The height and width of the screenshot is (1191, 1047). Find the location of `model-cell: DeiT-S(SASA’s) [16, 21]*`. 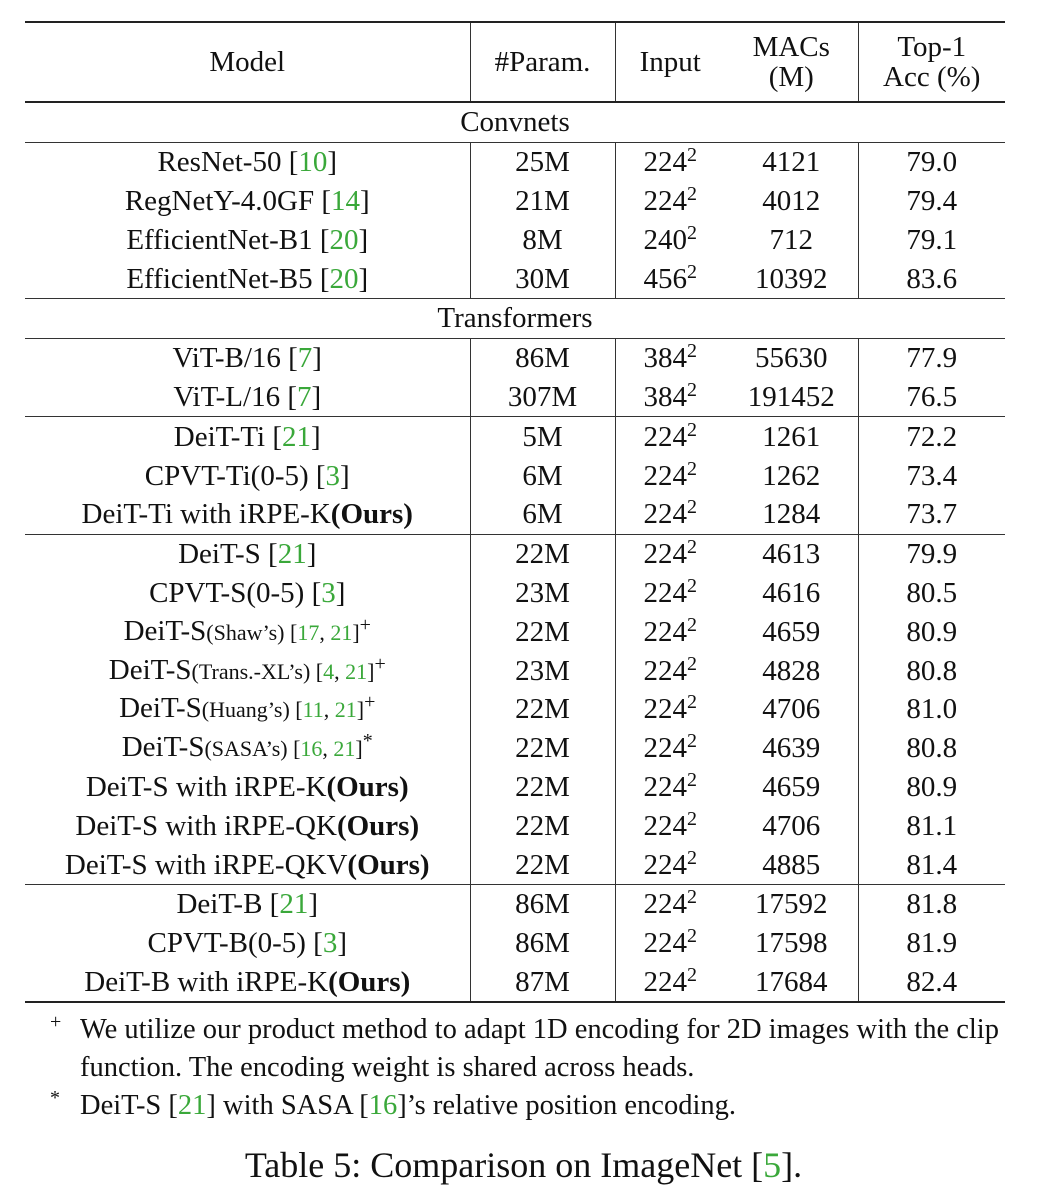

model-cell: DeiT-S(SASA’s) [16, 21]* is located at coordinates (248, 748).